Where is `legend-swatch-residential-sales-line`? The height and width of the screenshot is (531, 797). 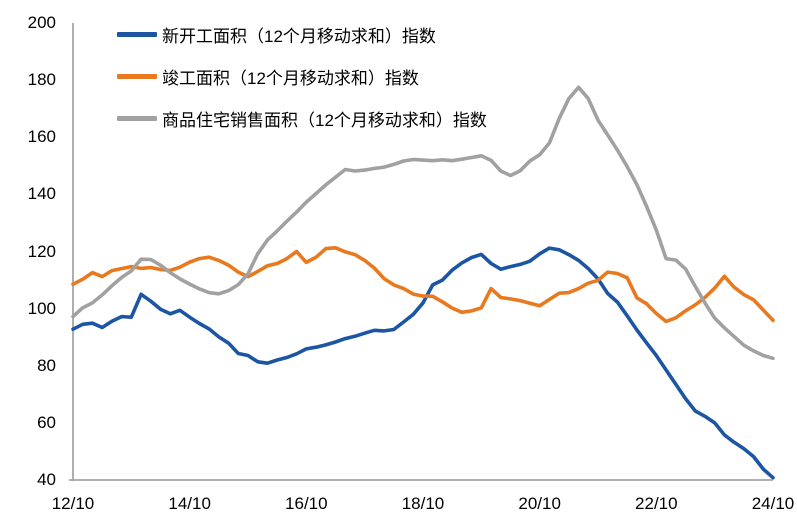 legend-swatch-residential-sales-line is located at coordinates (137, 118).